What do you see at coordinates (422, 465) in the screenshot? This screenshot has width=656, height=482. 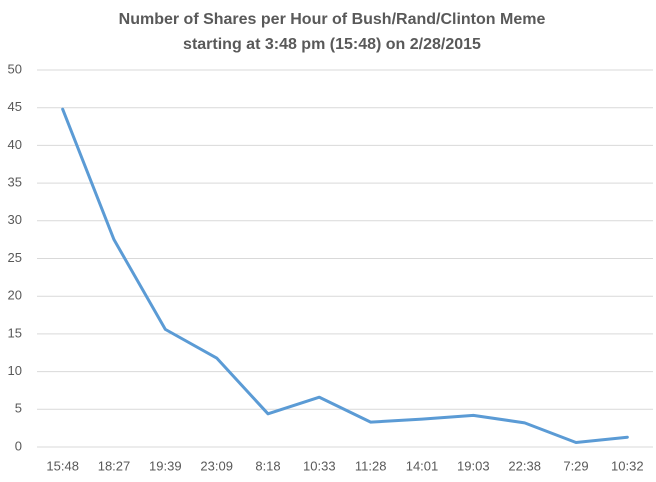 I see `x-tick-label: 14:01` at bounding box center [422, 465].